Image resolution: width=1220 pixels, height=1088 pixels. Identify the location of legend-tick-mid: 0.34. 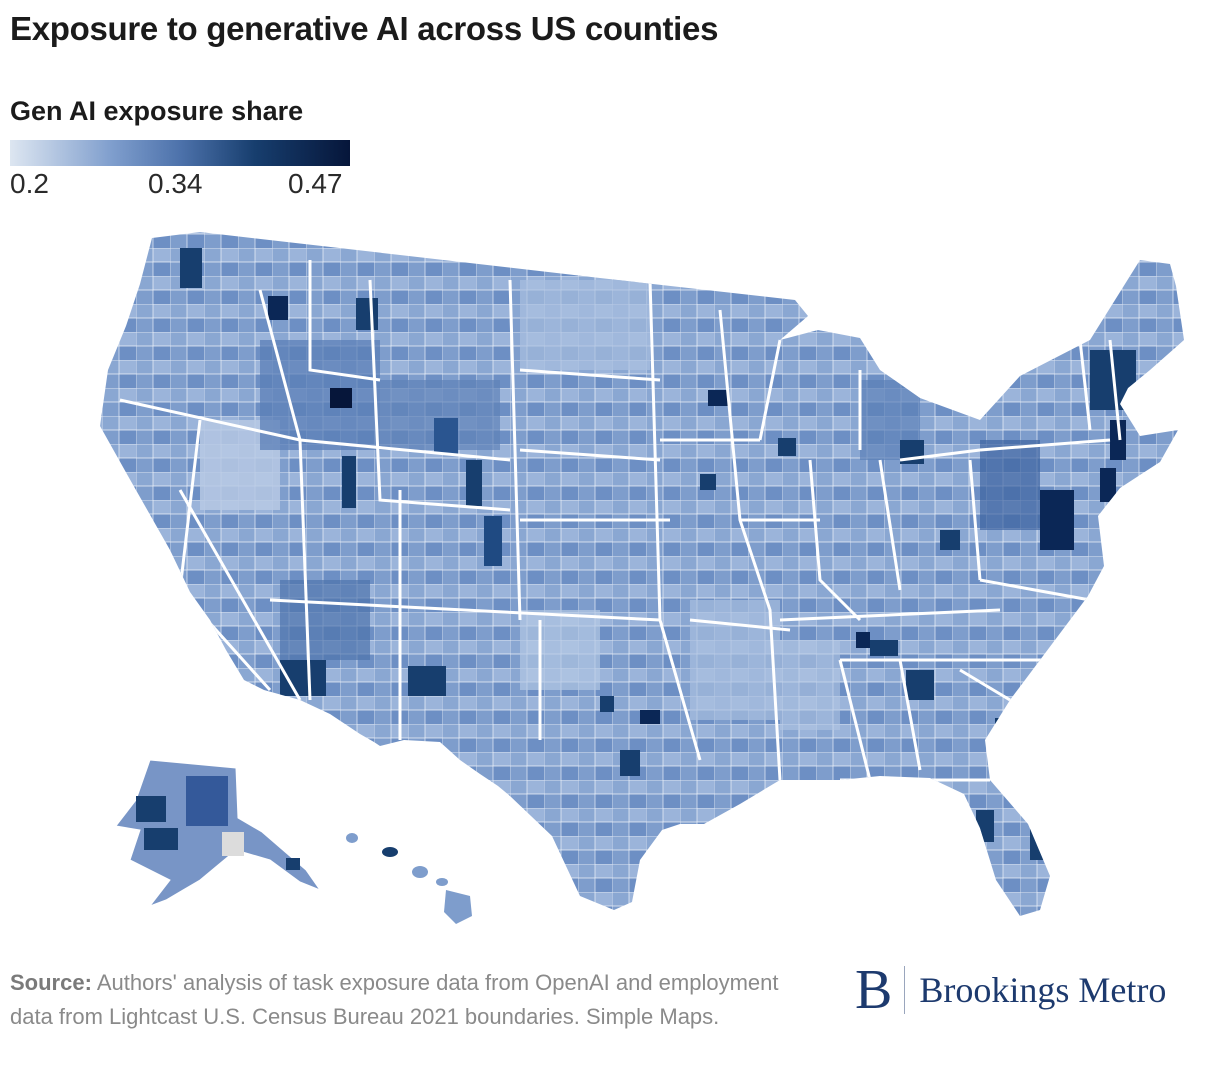
(175, 183).